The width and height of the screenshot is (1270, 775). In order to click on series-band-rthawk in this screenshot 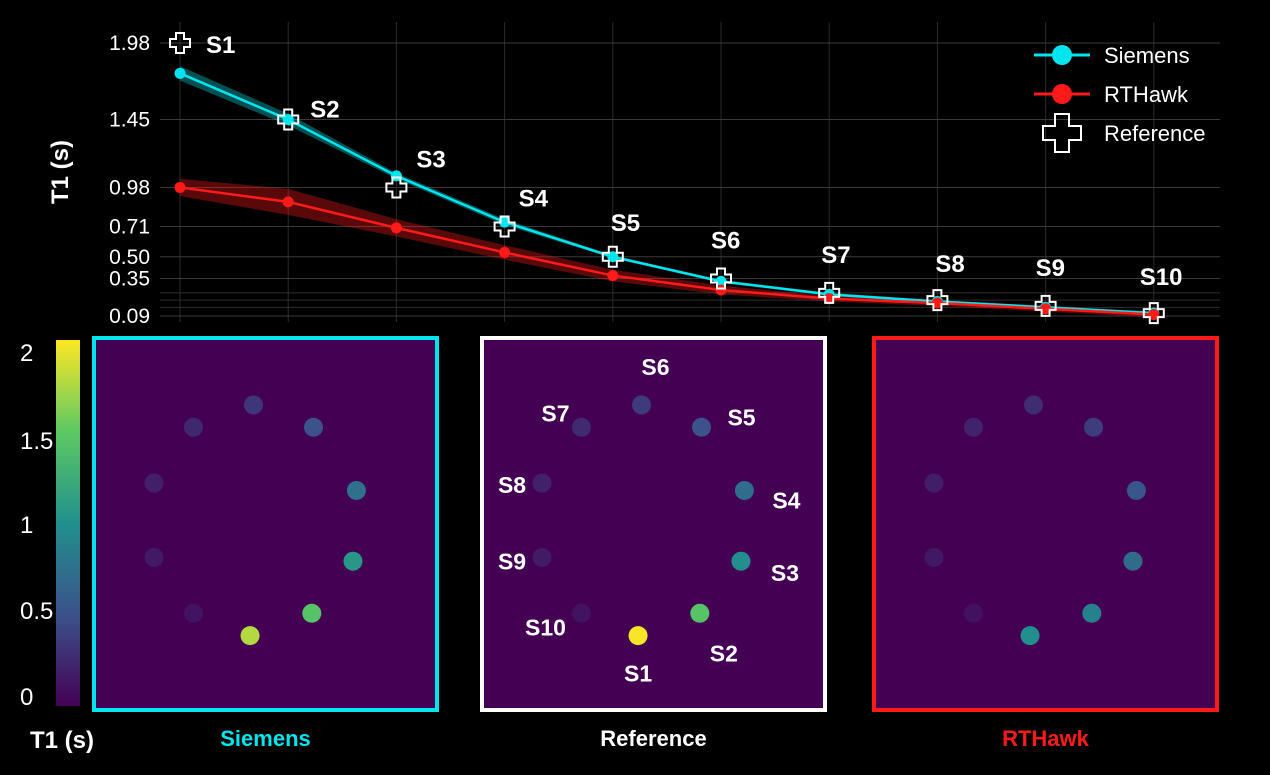, I will do `click(667, 248)`.